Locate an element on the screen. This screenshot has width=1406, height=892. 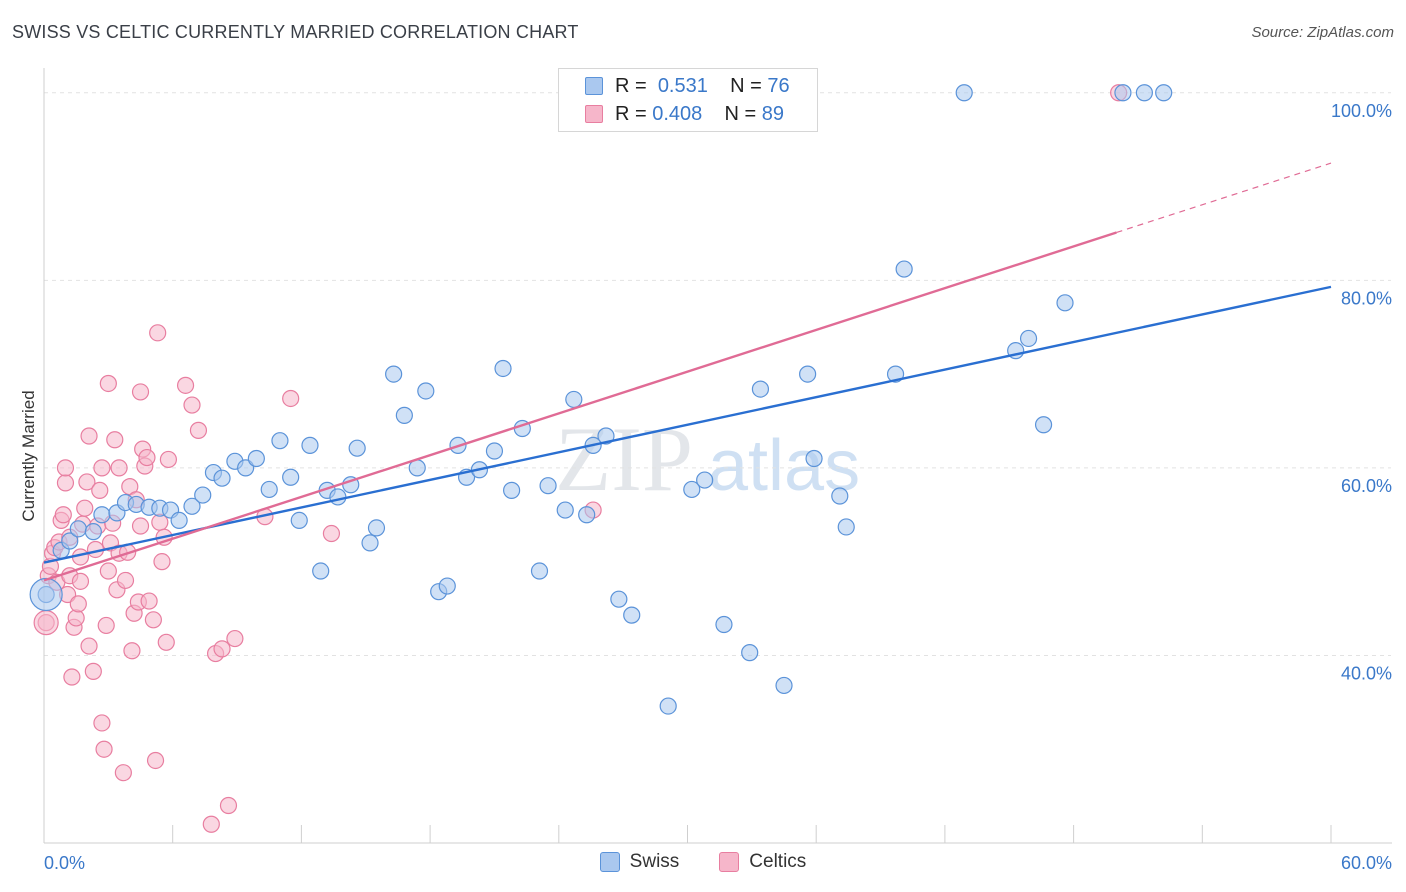
watermark-zip: ZIP is located at coordinates (624, 459).